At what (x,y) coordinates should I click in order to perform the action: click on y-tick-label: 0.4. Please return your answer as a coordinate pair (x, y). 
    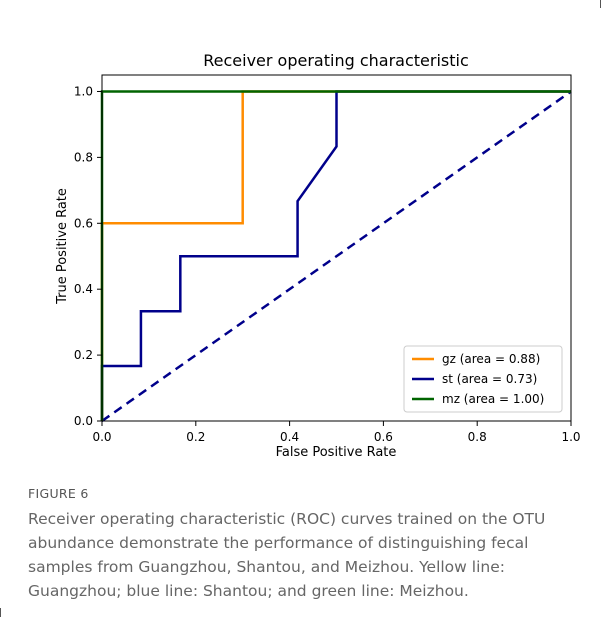
    Looking at the image, I should click on (83, 289).